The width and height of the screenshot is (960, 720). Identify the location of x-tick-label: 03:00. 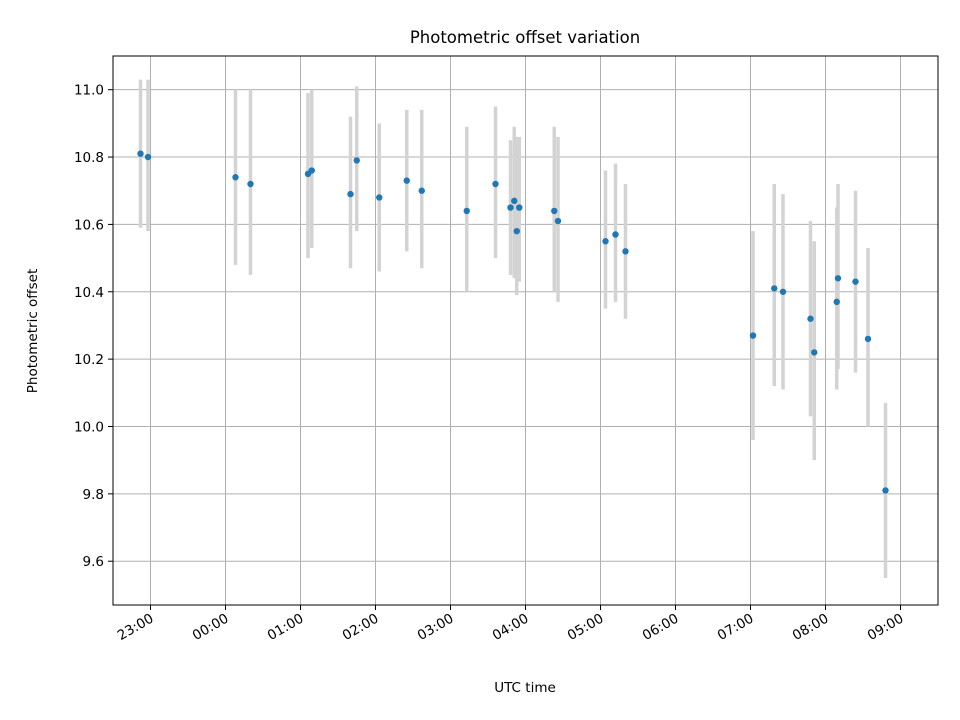
(436, 627).